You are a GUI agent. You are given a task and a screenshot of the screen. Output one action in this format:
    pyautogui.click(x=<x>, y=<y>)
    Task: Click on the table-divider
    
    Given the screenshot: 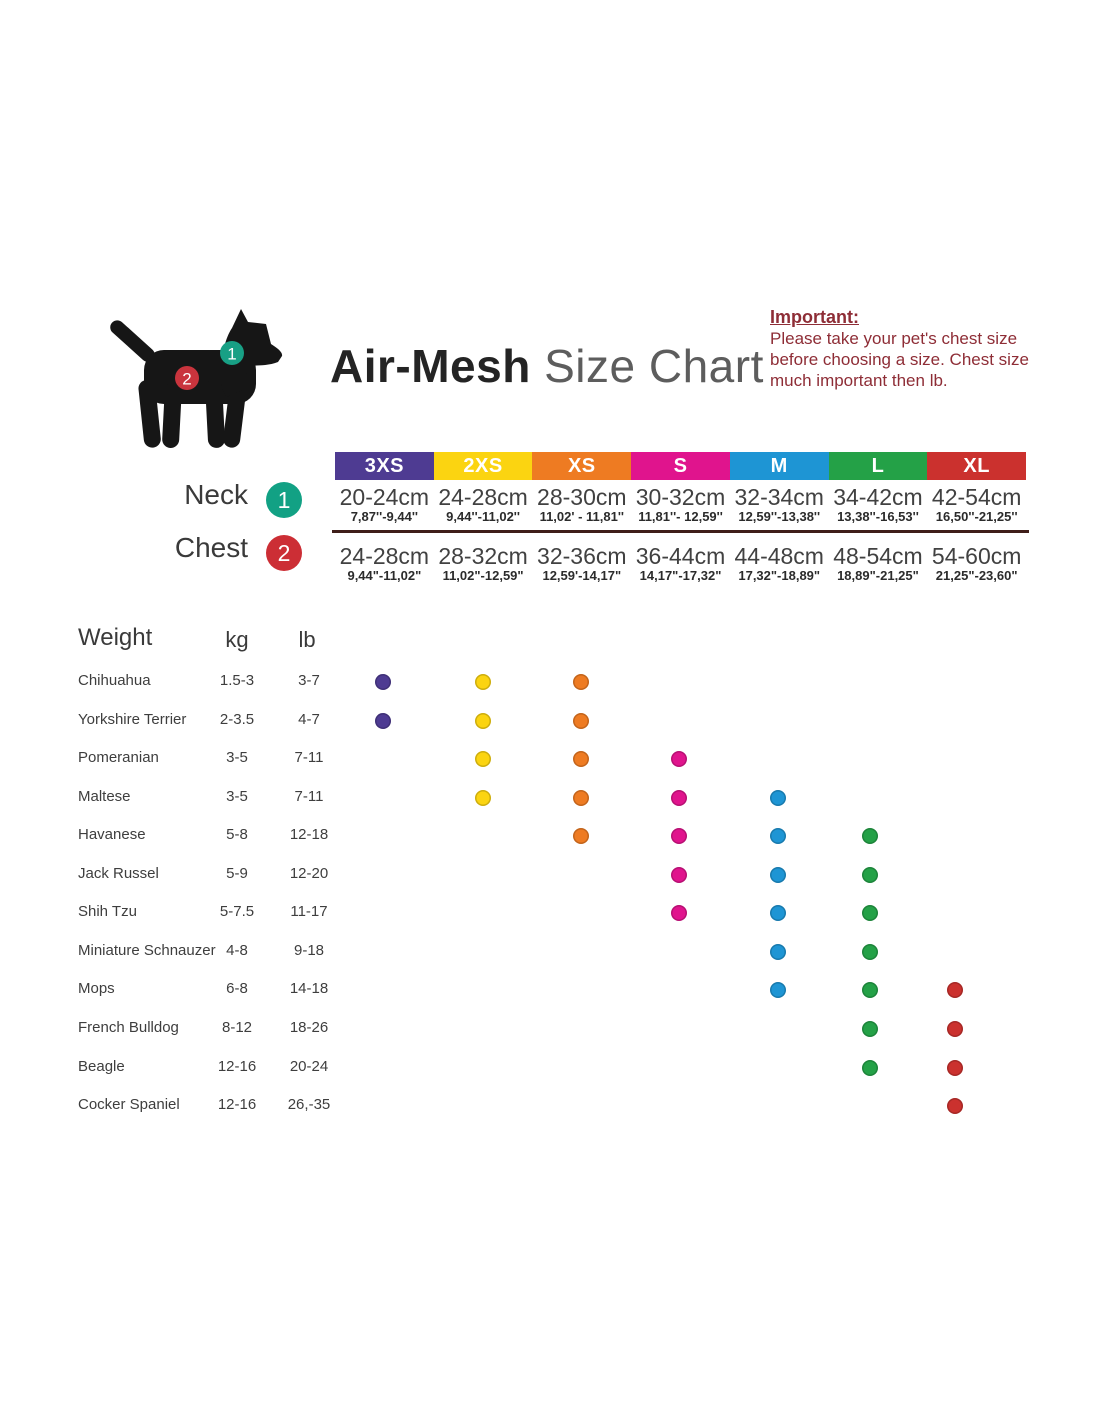 What is the action you would take?
    pyautogui.click(x=680, y=531)
    